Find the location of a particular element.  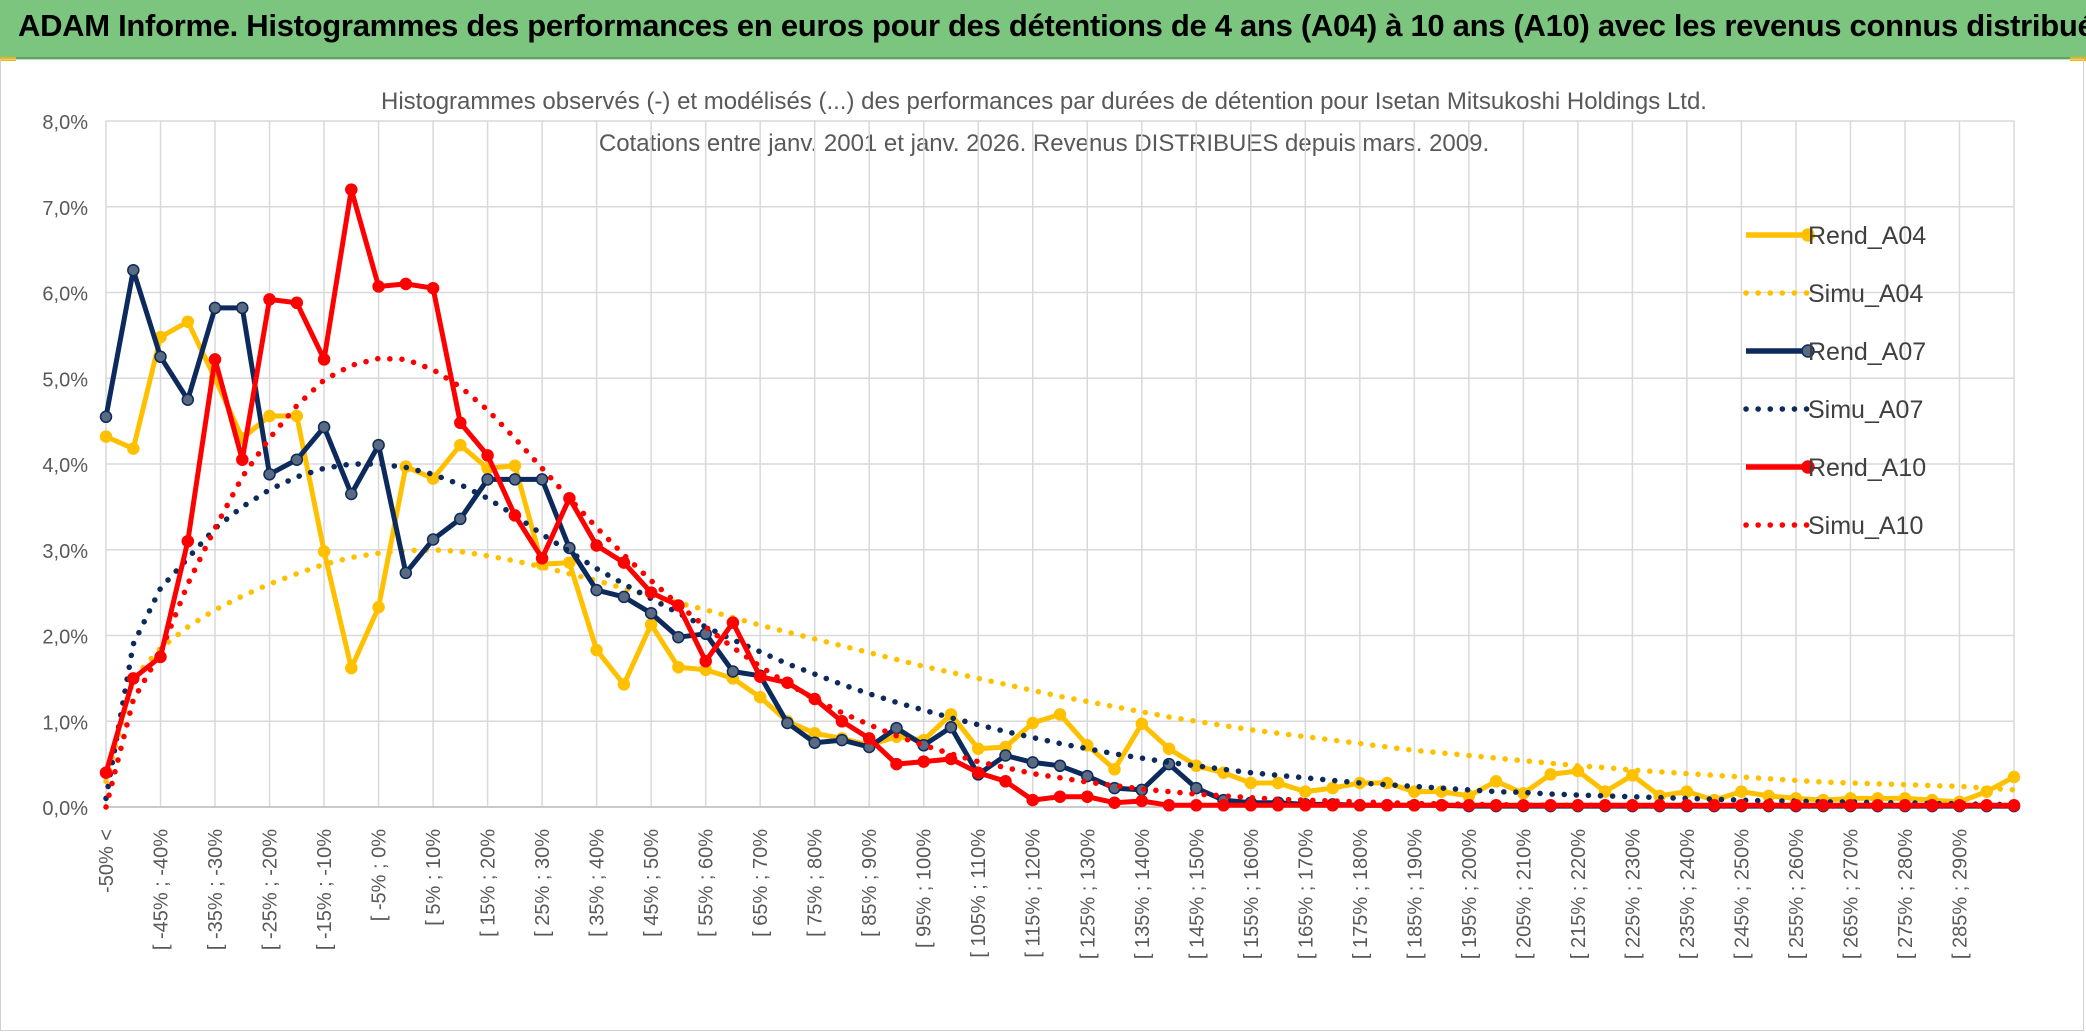

y-tick-label: 8,0% is located at coordinates (65, 123).